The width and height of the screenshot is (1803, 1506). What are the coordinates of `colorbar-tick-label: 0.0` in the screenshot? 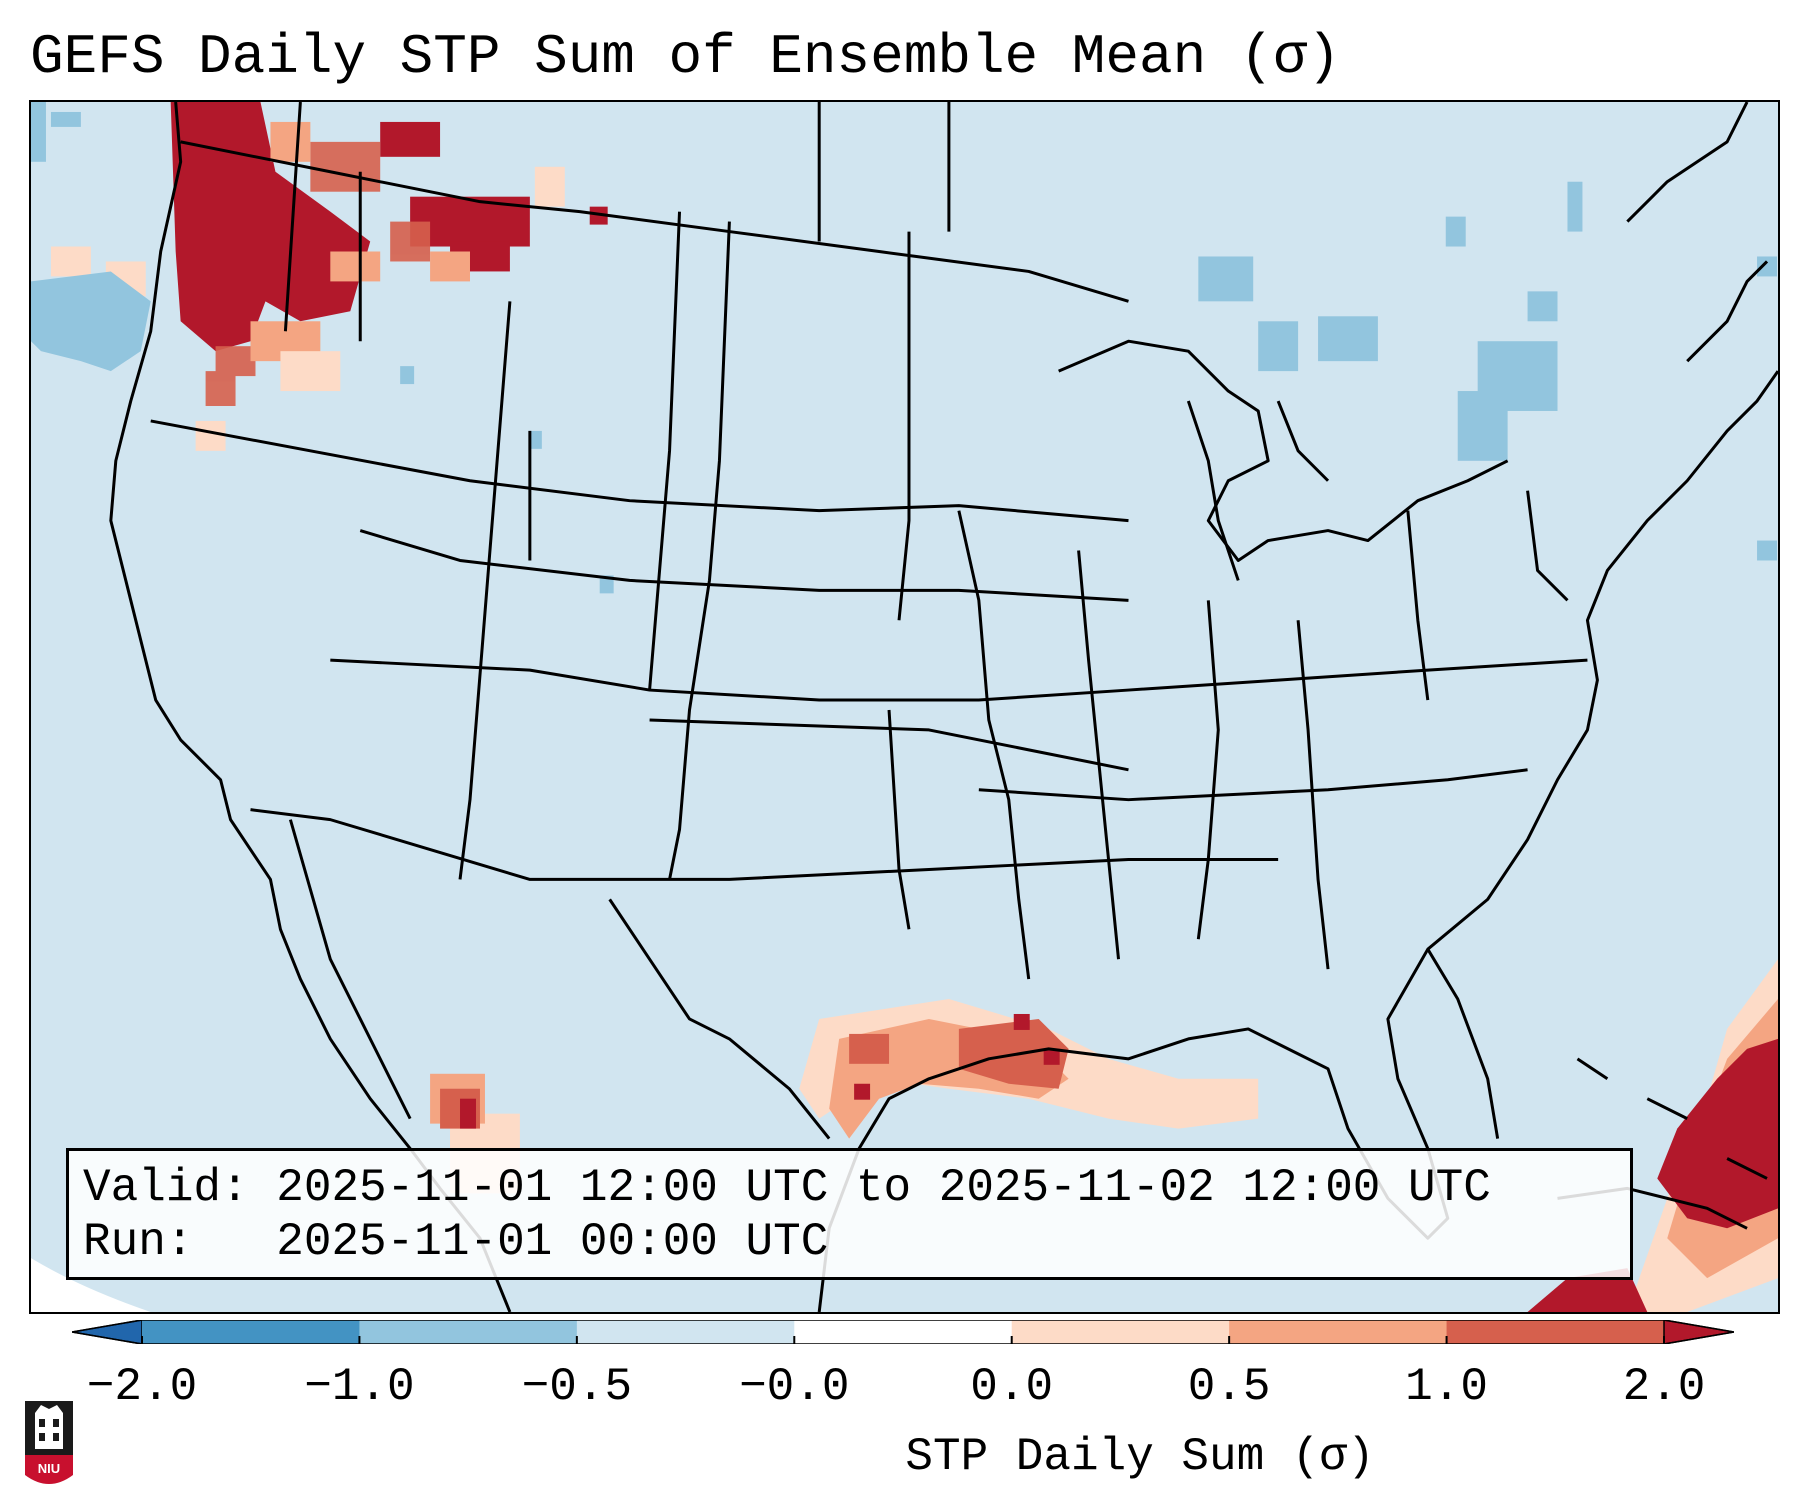 It's located at (1012, 1387).